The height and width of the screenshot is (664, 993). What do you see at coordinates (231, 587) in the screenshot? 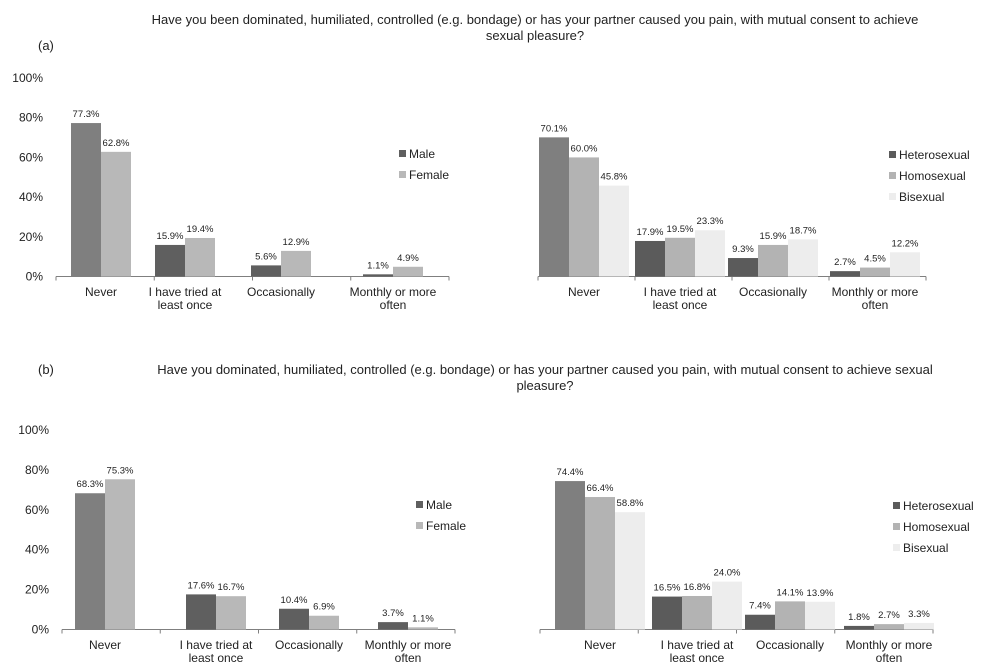
I see `data-label: 16.7%` at bounding box center [231, 587].